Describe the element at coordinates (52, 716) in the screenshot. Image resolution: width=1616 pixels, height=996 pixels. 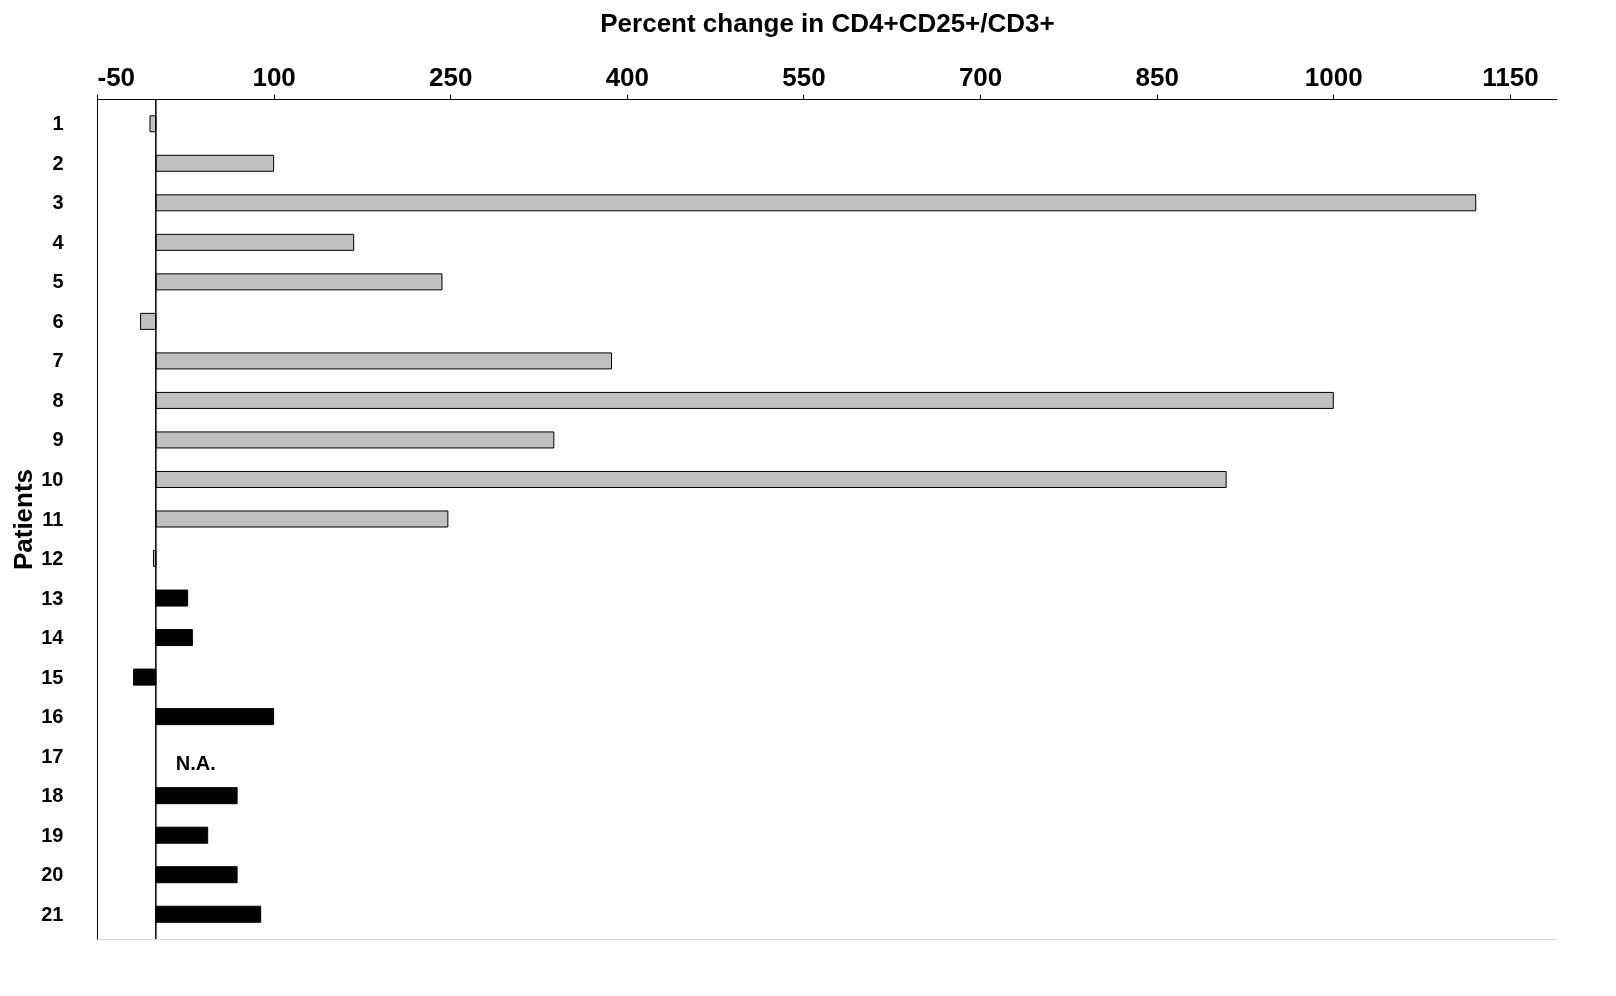
I see `y-tick-label: 16` at that location.